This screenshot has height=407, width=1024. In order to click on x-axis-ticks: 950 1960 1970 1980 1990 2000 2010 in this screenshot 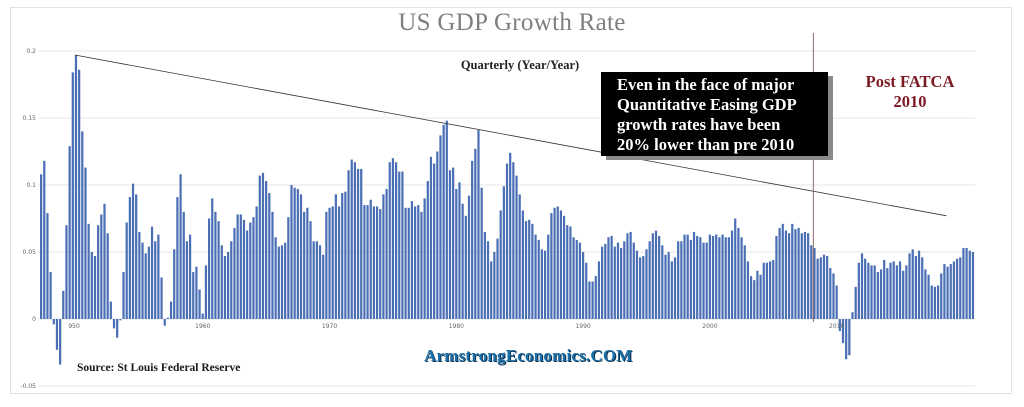, I will do `click(456, 326)`.